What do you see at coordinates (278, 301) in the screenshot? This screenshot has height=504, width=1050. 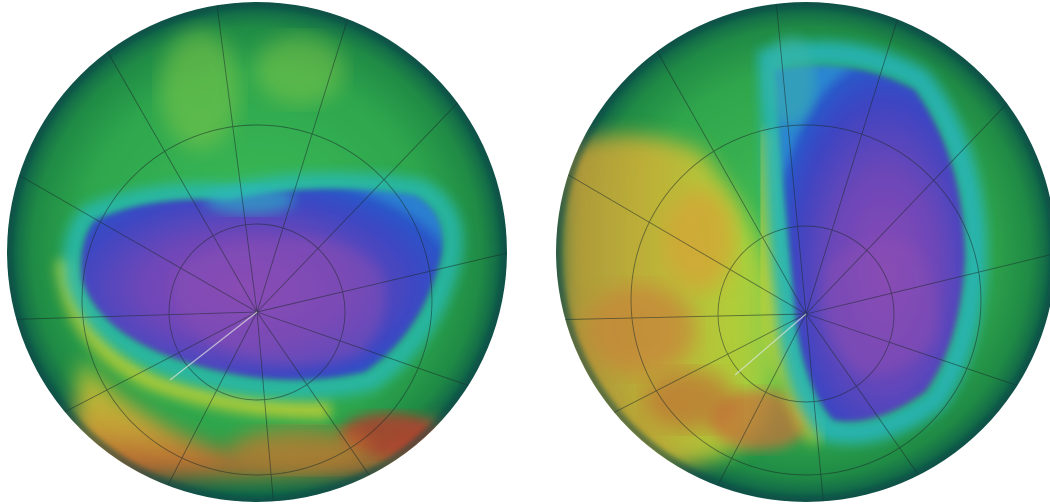 I see `left-antarctica` at bounding box center [278, 301].